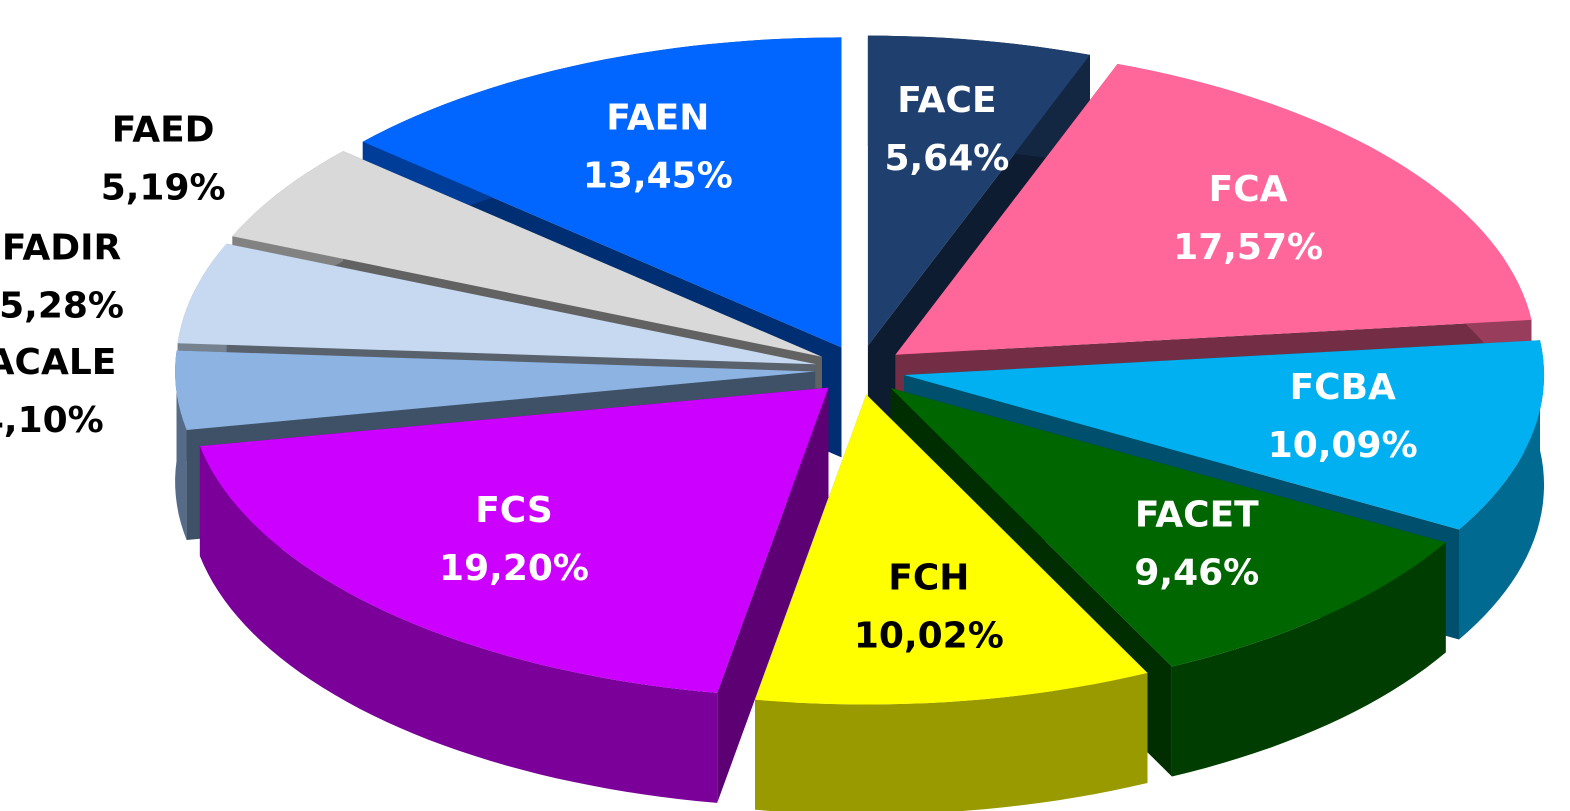 Image resolution: width=1570 pixels, height=811 pixels. What do you see at coordinates (657, 118) in the screenshot?
I see `slice-label-name: FAEN` at bounding box center [657, 118].